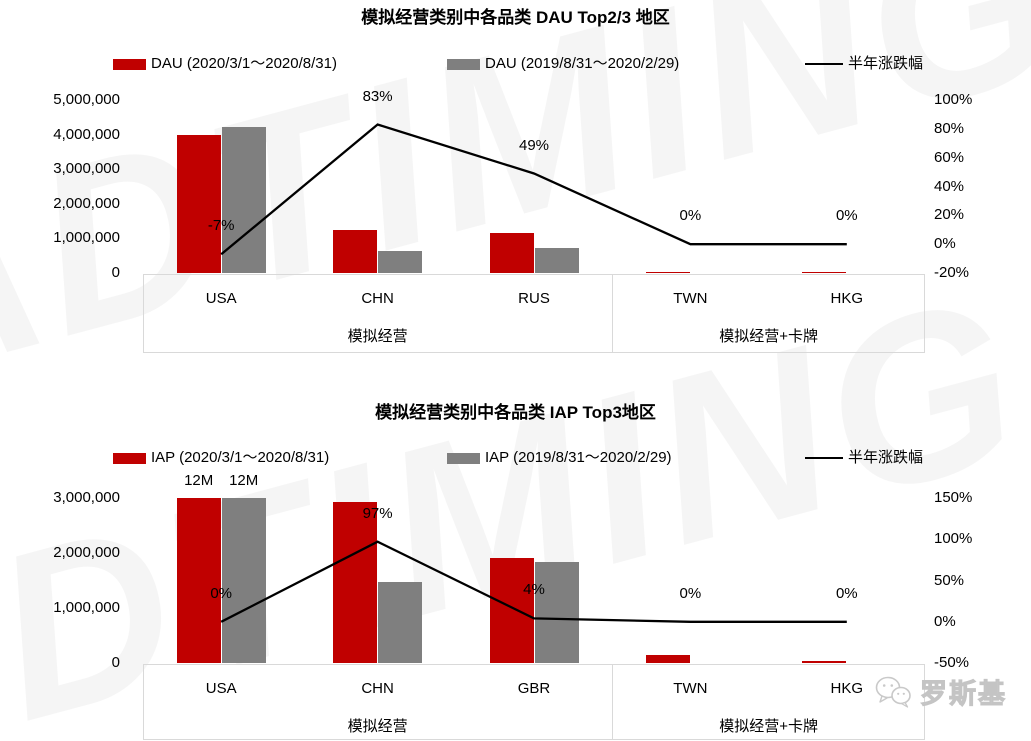  What do you see at coordinates (949, 215) in the screenshot?
I see `right-axis-tick: 20%` at bounding box center [949, 215].